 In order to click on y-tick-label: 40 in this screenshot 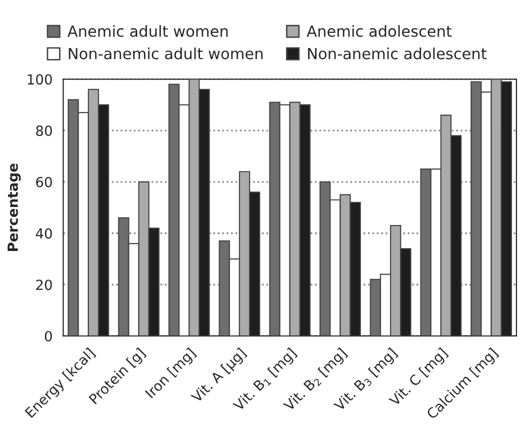, I will do `click(44, 233)`.